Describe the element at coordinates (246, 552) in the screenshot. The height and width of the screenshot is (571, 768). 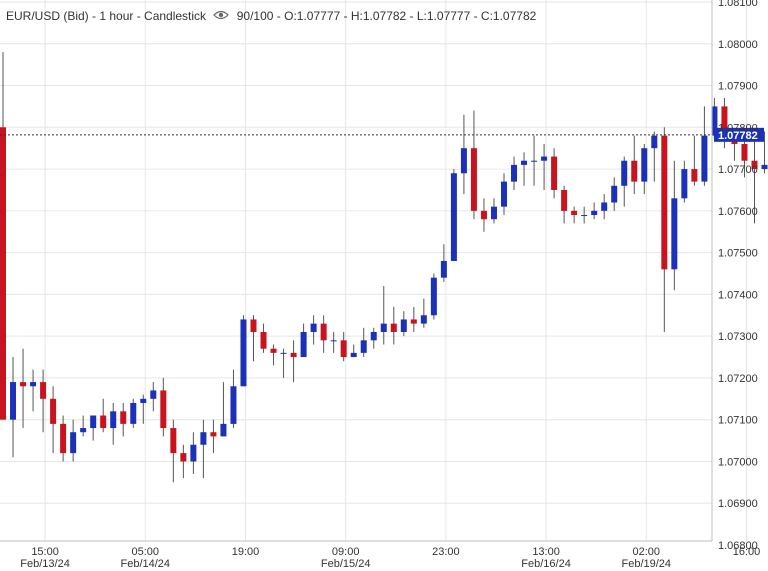
I see `x-tick-label: 19:00` at that location.